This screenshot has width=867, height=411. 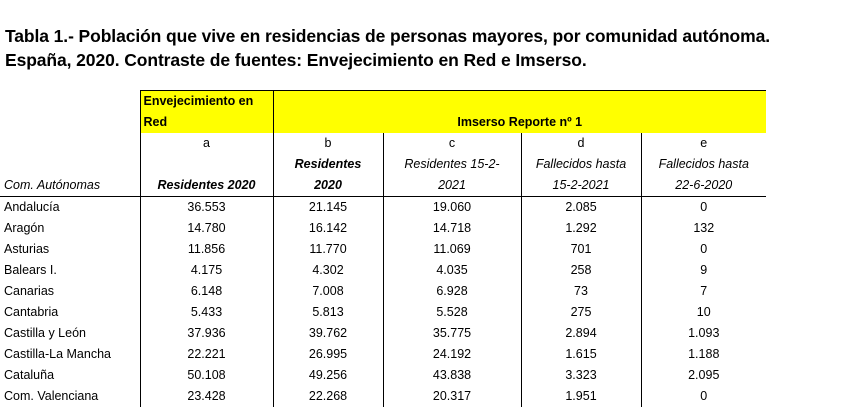 What do you see at coordinates (29, 375) in the screenshot?
I see `cell-region: Cataluña` at bounding box center [29, 375].